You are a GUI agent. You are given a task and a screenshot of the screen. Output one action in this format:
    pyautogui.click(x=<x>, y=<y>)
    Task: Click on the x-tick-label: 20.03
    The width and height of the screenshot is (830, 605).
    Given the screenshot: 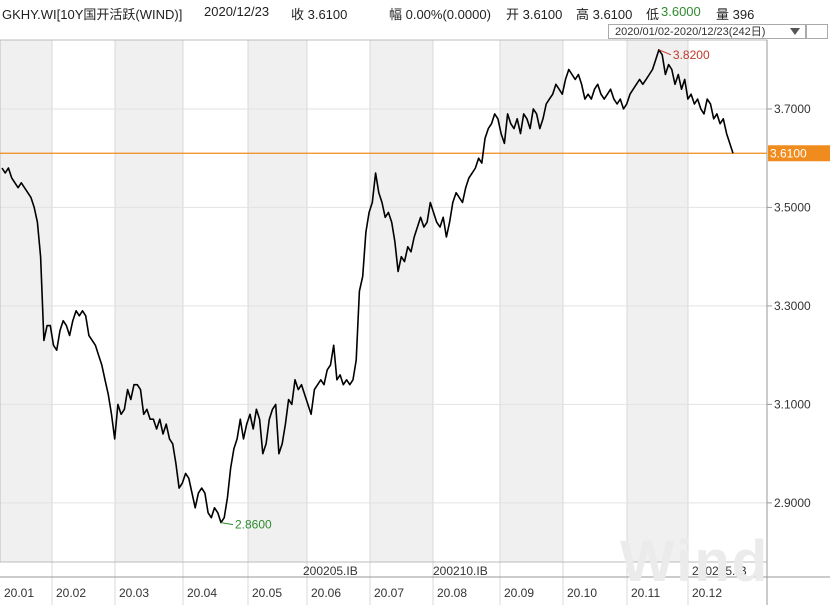 What is the action you would take?
    pyautogui.click(x=134, y=593)
    